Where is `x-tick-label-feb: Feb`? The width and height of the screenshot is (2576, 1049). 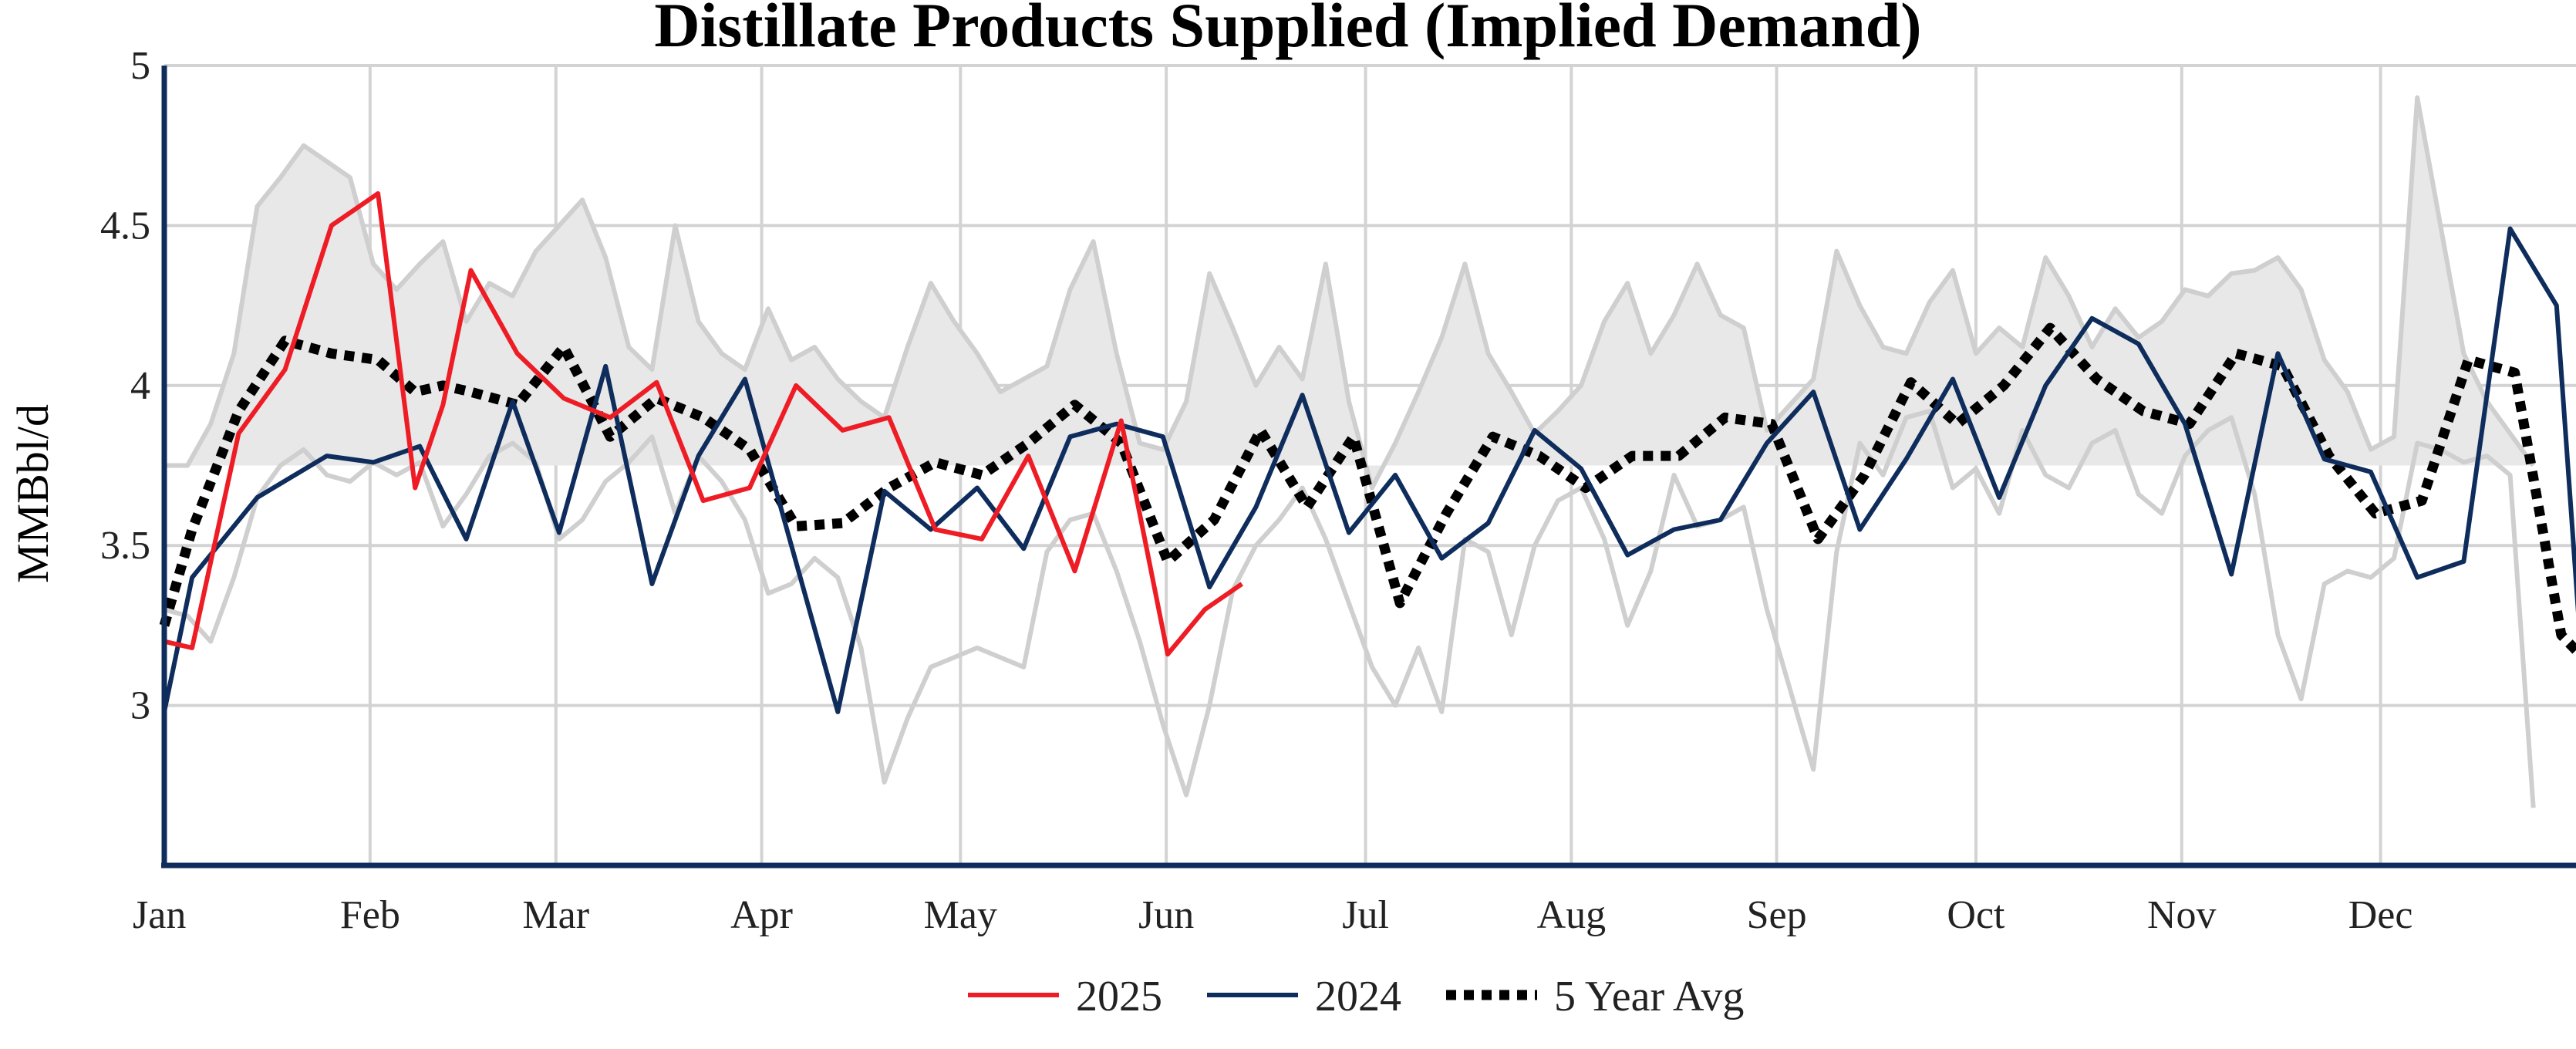
x-tick-label-feb: Feb is located at coordinates (370, 915).